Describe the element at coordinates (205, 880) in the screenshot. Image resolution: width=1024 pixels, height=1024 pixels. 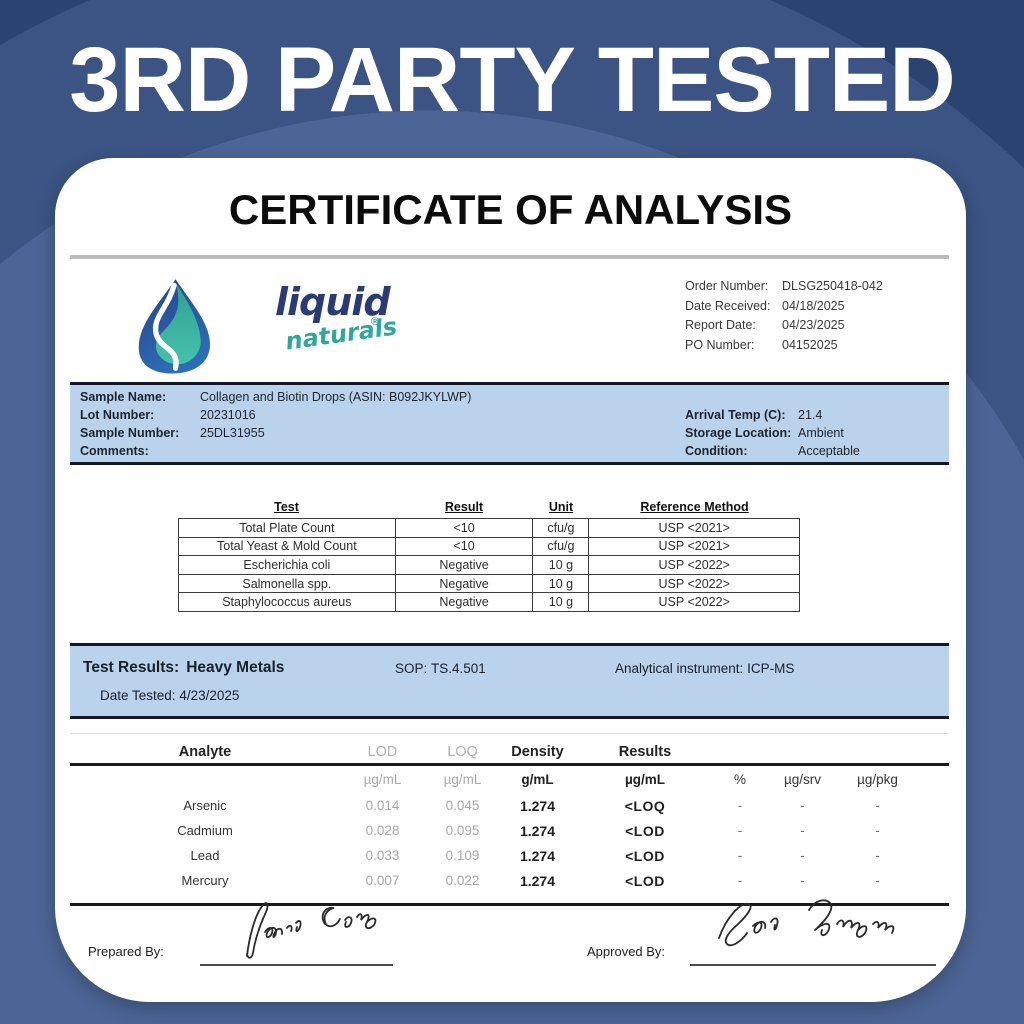
I see `hm-analyte: Mercury` at that location.